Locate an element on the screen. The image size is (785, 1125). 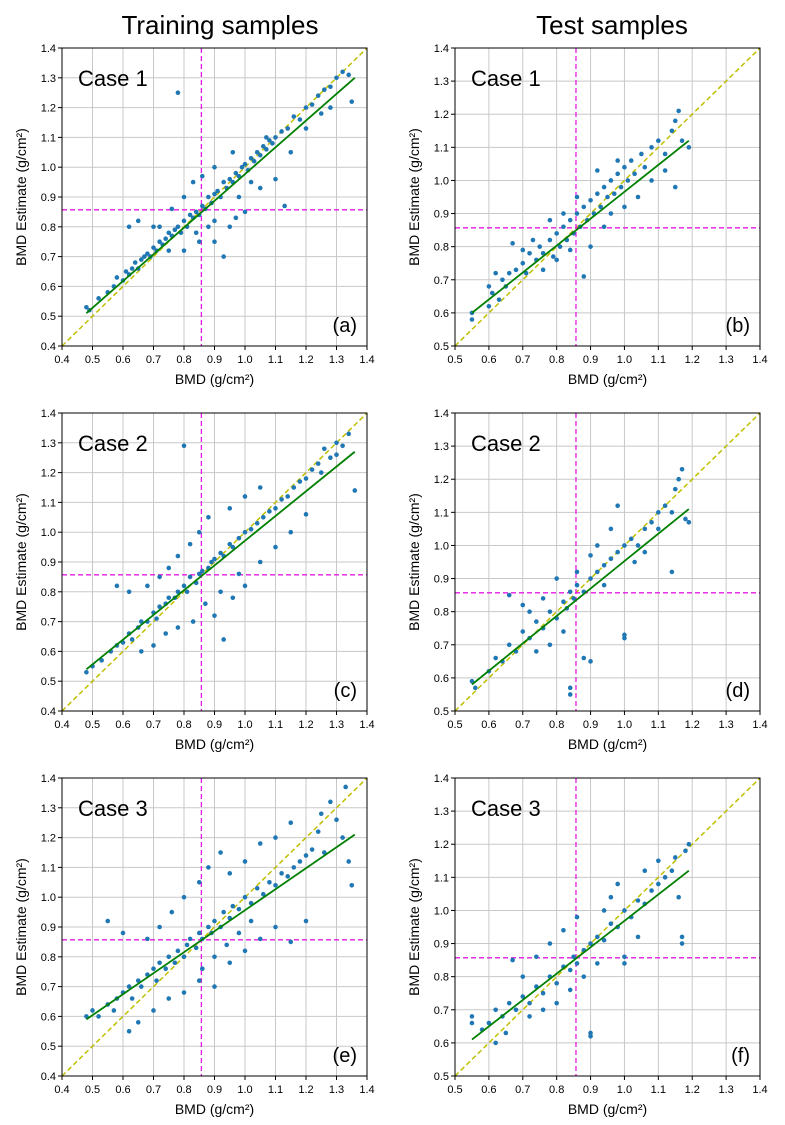
y-tick-label: 0.9 is located at coordinates (441, 945).